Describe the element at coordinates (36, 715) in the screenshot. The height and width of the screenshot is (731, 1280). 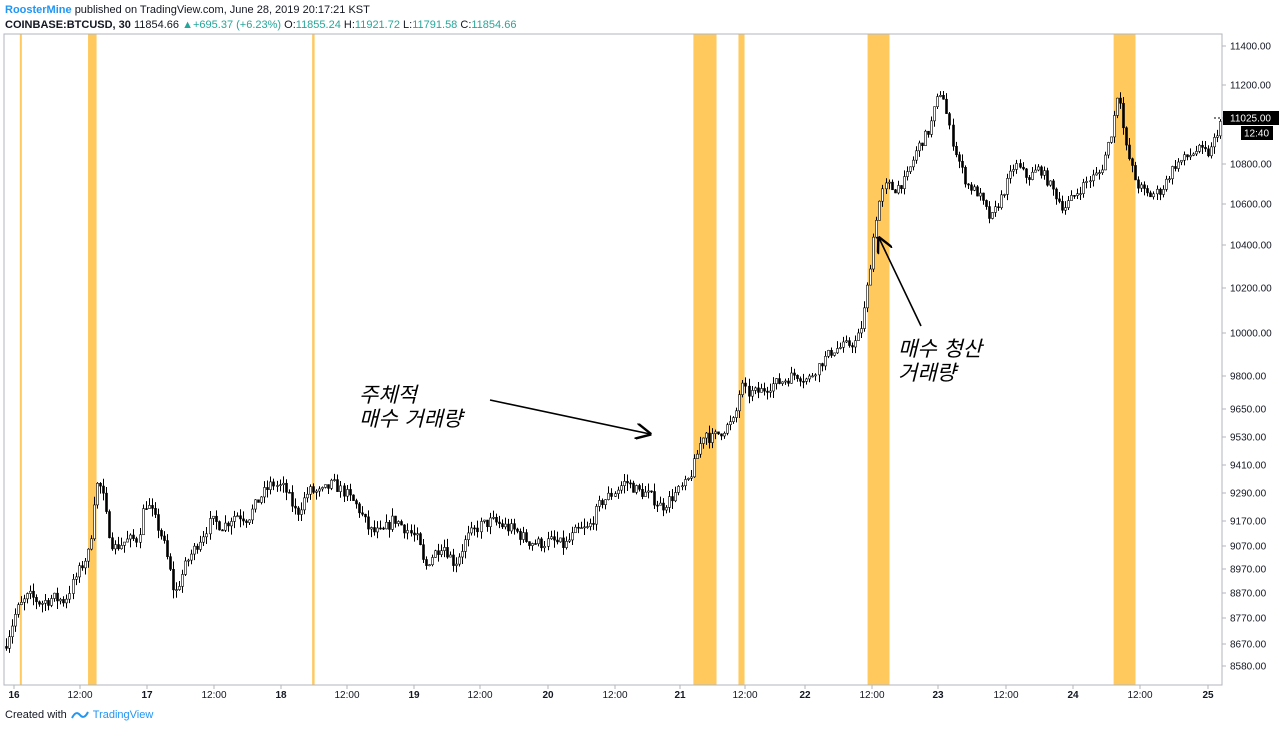
I see `created-with-label: Created with` at that location.